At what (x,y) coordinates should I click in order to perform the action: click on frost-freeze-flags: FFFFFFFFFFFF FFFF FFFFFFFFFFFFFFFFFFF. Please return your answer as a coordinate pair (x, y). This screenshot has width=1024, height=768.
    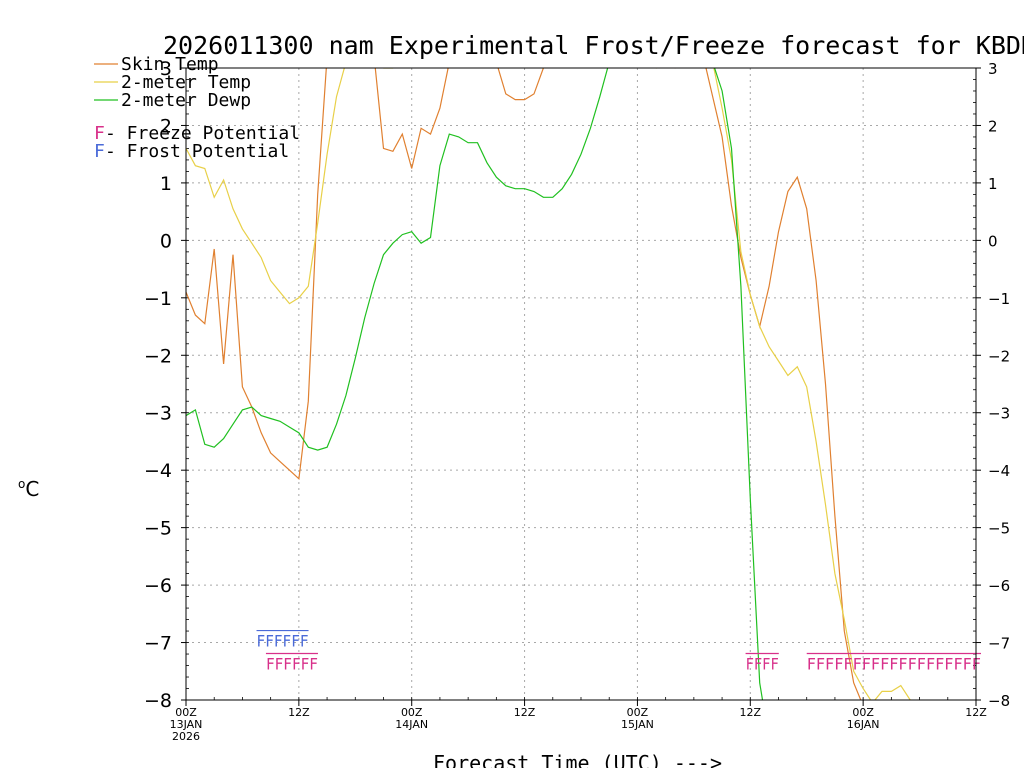
    Looking at the image, I should click on (618, 651).